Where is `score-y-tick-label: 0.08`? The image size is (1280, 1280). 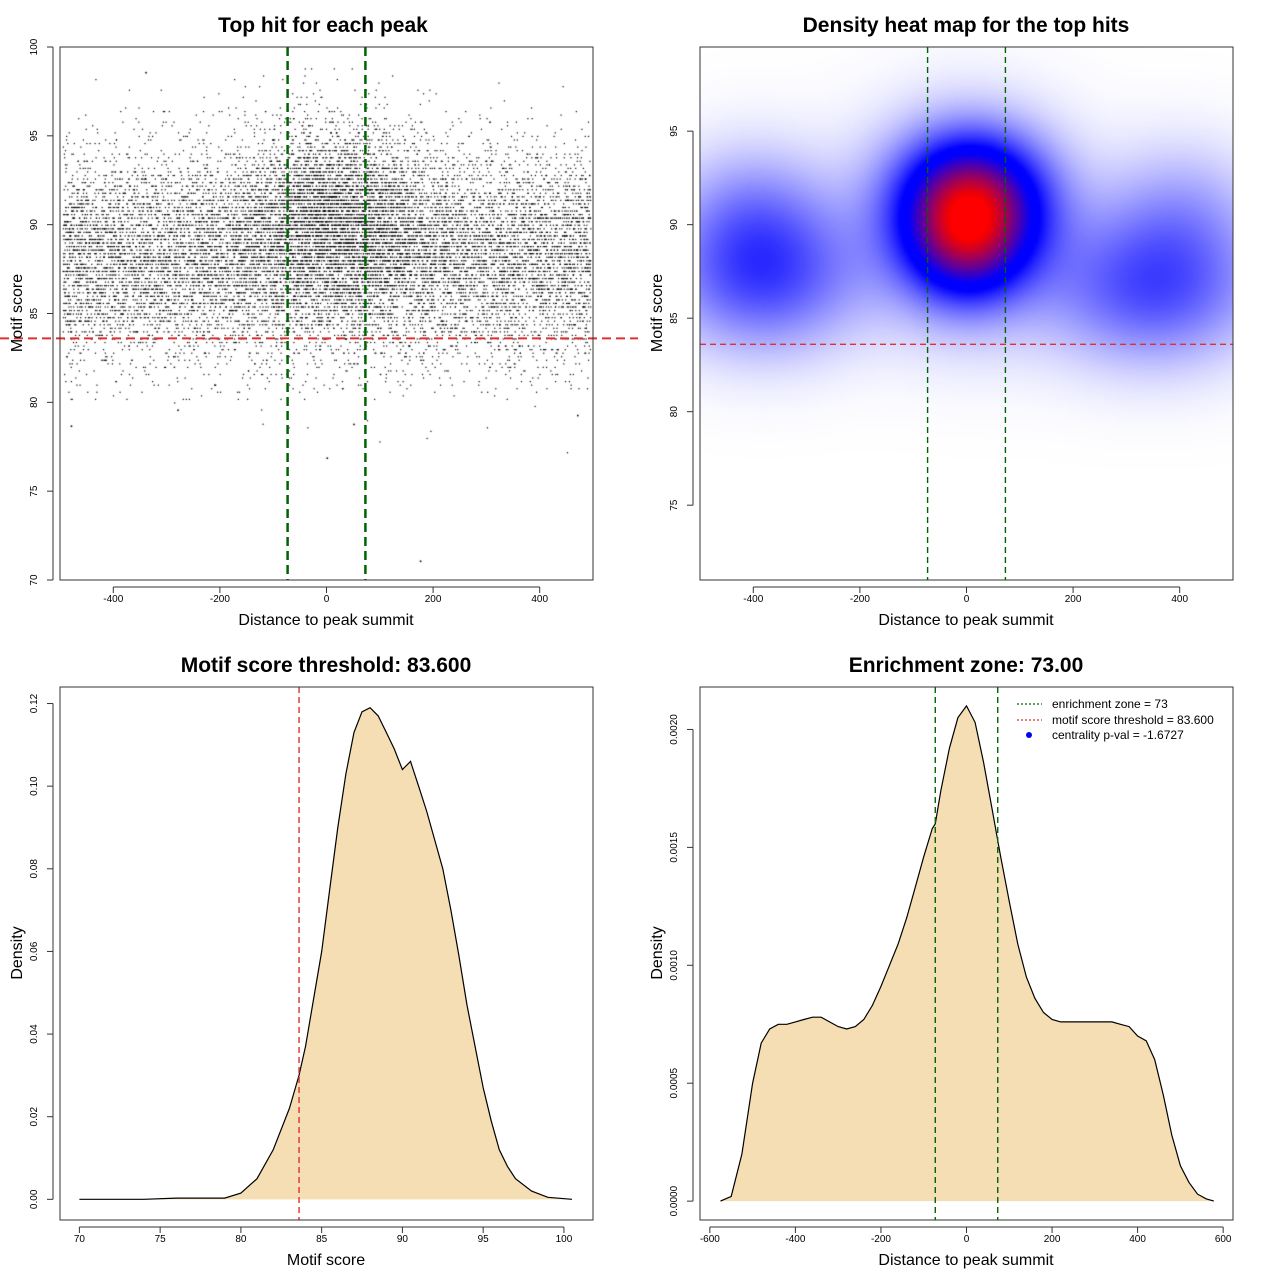 score-y-tick-label: 0.08 is located at coordinates (34, 869).